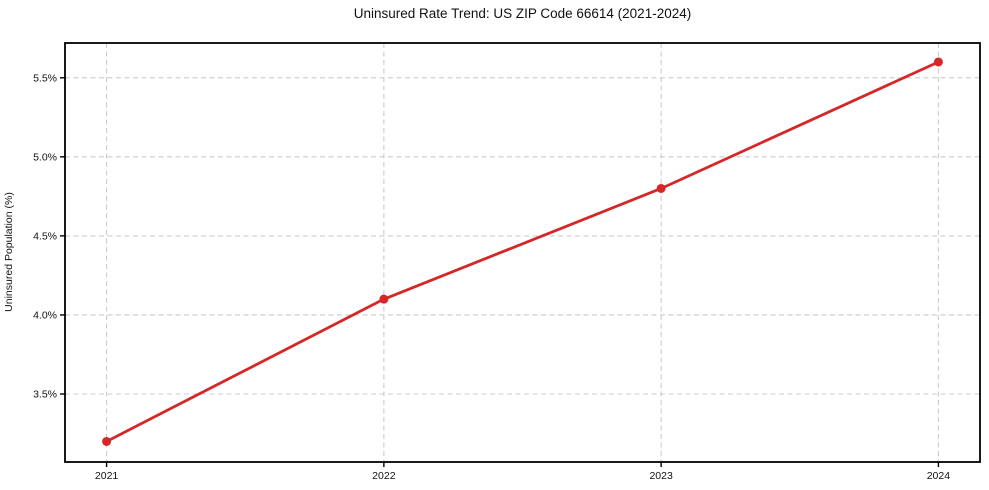  What do you see at coordinates (45, 78) in the screenshot?
I see `y-tick-label: 5.5%` at bounding box center [45, 78].